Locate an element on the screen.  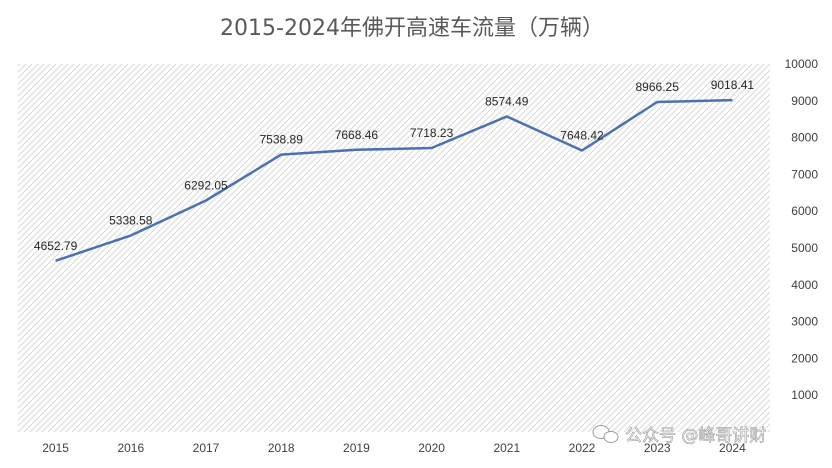
data-label: 8574.49 is located at coordinates (507, 101).